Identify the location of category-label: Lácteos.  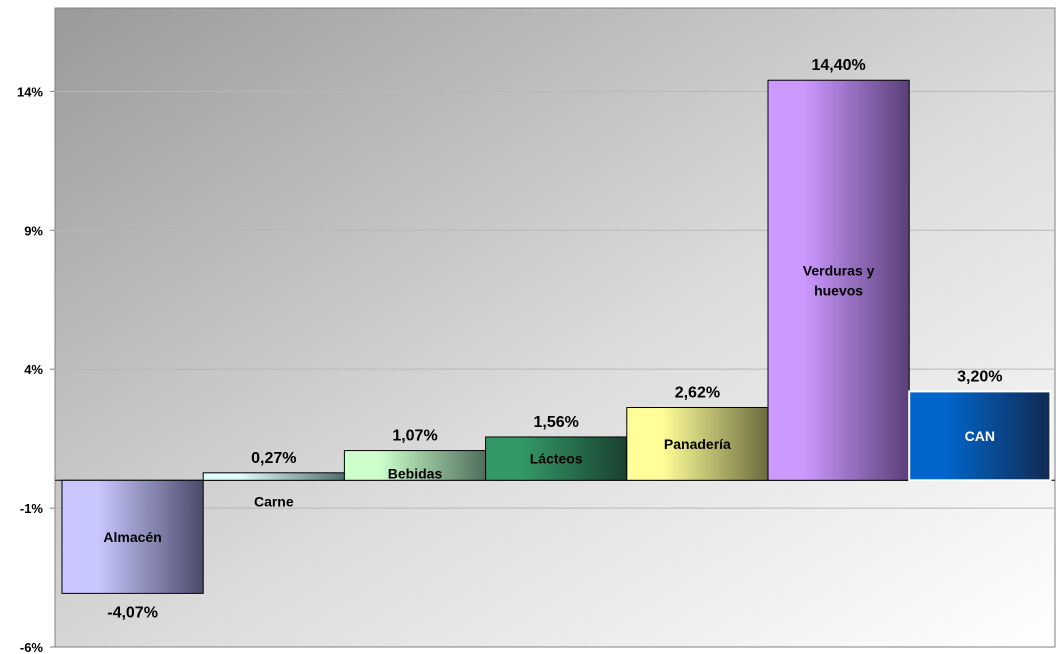
(556, 459).